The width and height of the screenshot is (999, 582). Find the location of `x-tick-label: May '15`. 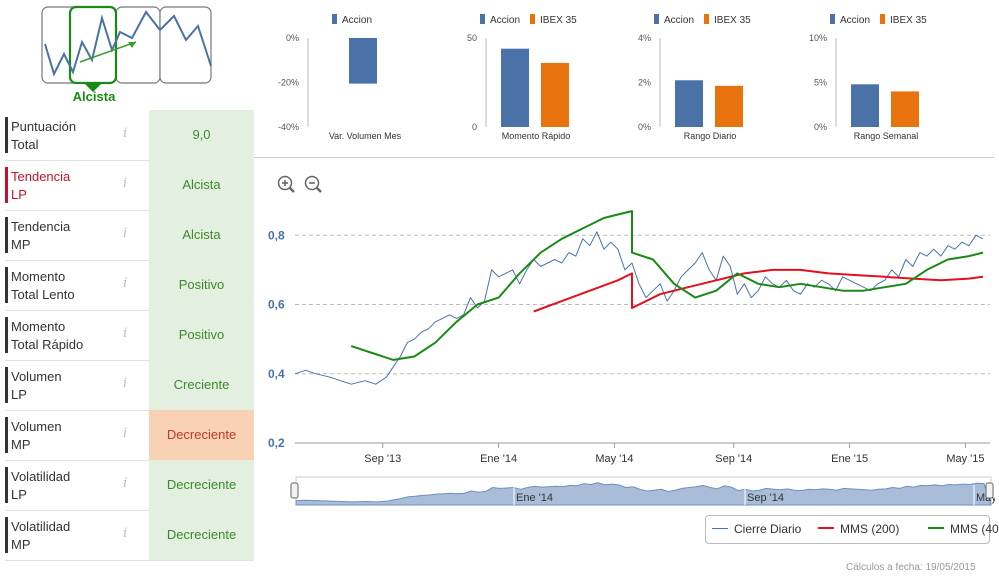

x-tick-label: May '15 is located at coordinates (965, 459).